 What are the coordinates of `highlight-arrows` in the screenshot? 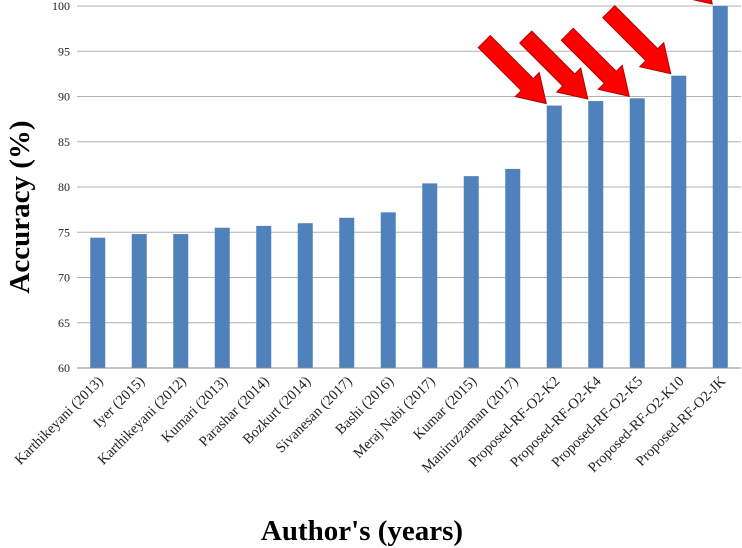 It's located at (595, 52).